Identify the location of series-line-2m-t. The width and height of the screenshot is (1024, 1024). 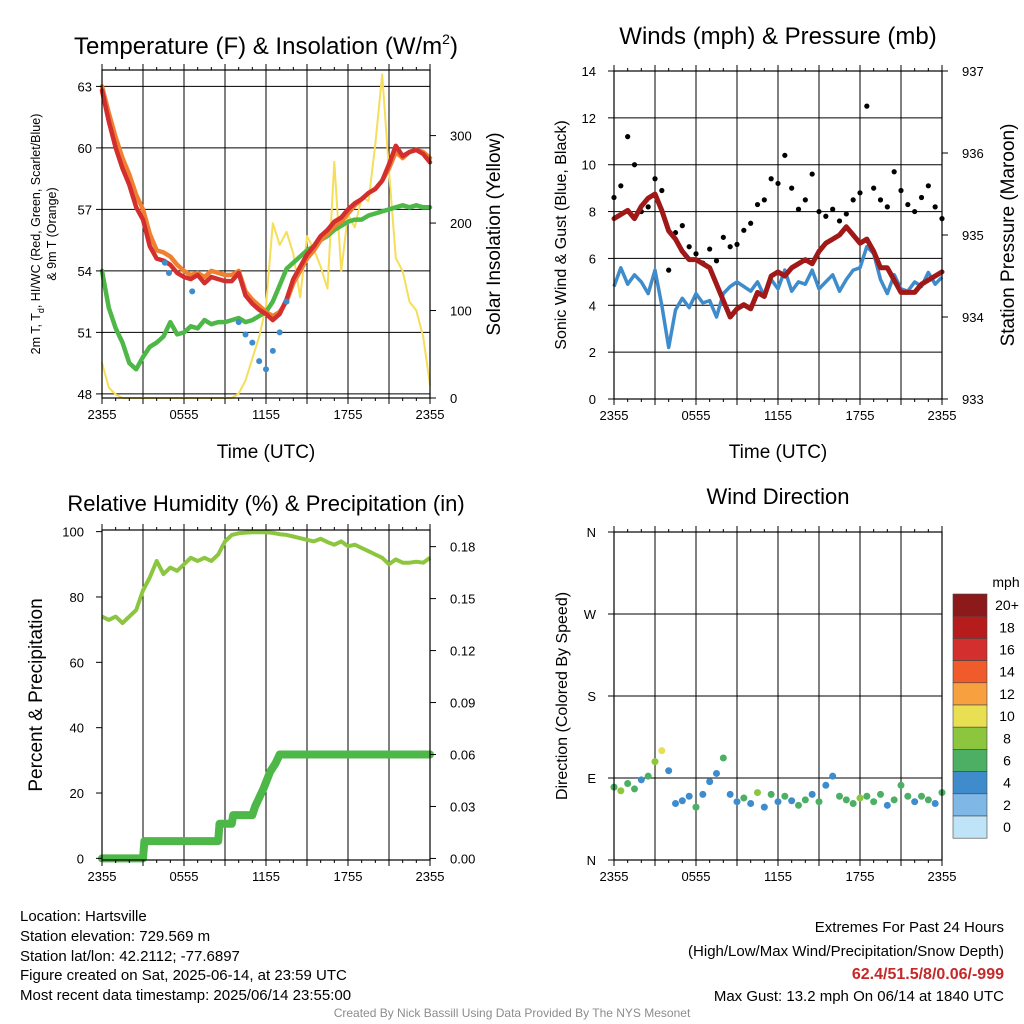
(266, 205).